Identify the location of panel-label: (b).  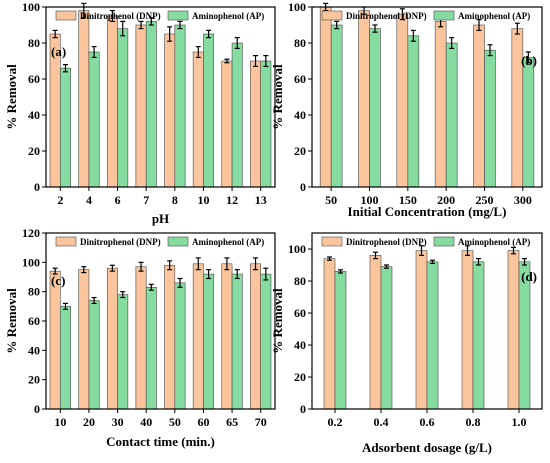
(529, 60).